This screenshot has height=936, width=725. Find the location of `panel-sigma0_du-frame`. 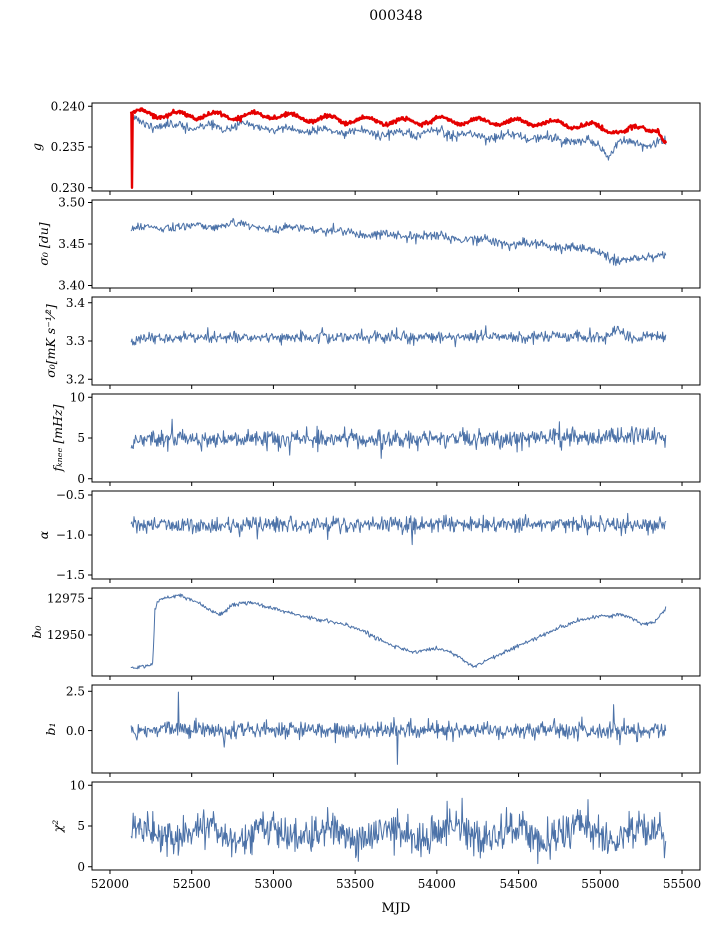

panel-sigma0_du-frame is located at coordinates (396, 244).